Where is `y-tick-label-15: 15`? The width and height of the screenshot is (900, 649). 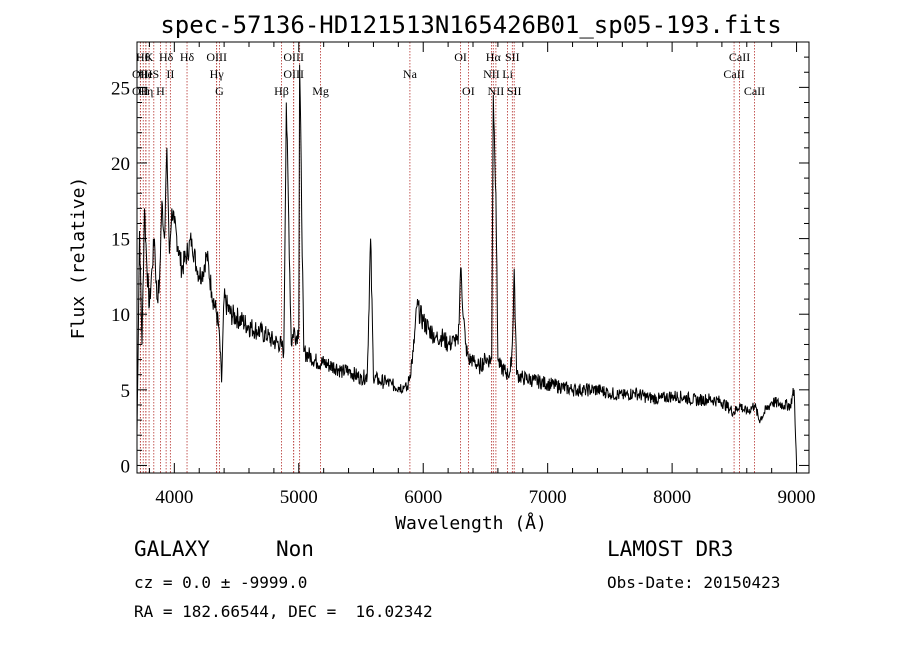
y-tick-label-15: 15 is located at coordinates (120, 240).